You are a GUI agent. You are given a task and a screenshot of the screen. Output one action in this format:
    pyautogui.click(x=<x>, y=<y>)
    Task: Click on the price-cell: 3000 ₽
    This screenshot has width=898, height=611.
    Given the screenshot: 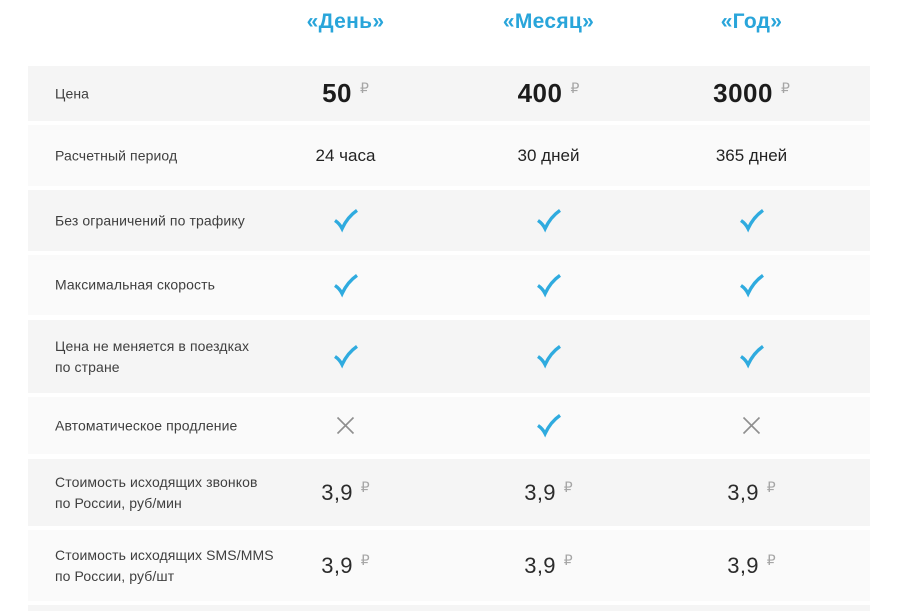 What is the action you would take?
    pyautogui.click(x=751, y=93)
    